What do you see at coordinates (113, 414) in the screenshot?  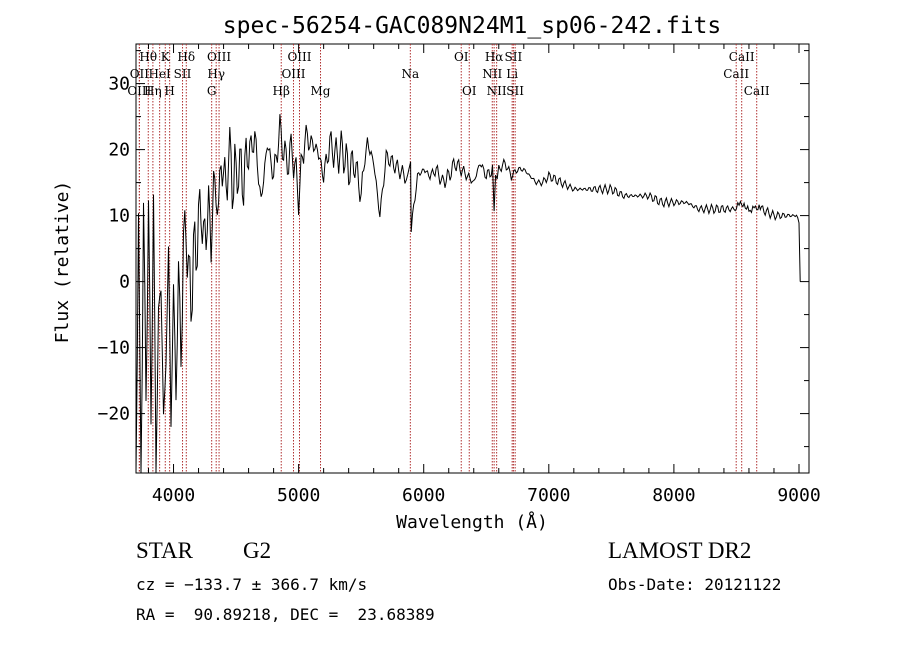 I see `y-tick-label-0: −20` at bounding box center [113, 414].